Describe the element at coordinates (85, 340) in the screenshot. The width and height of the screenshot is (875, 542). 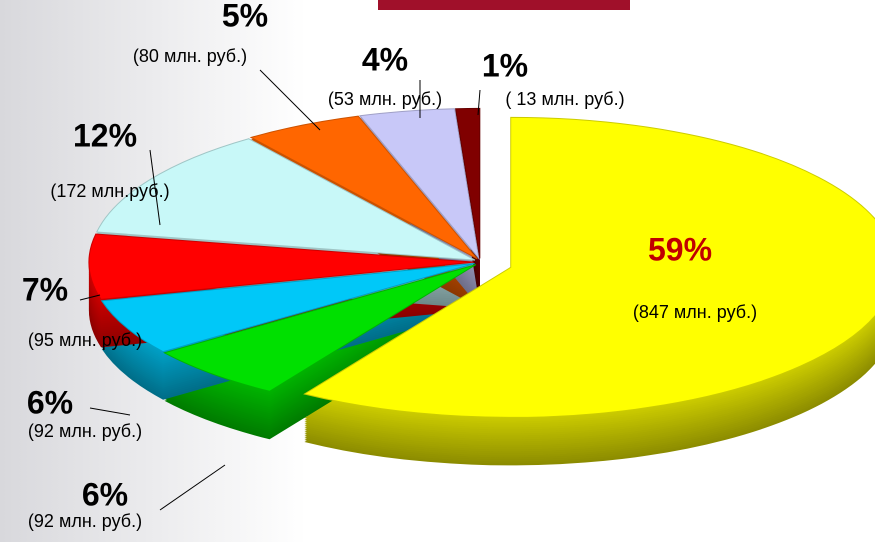
I see `amount-label: (95 млн. руб.)` at that location.